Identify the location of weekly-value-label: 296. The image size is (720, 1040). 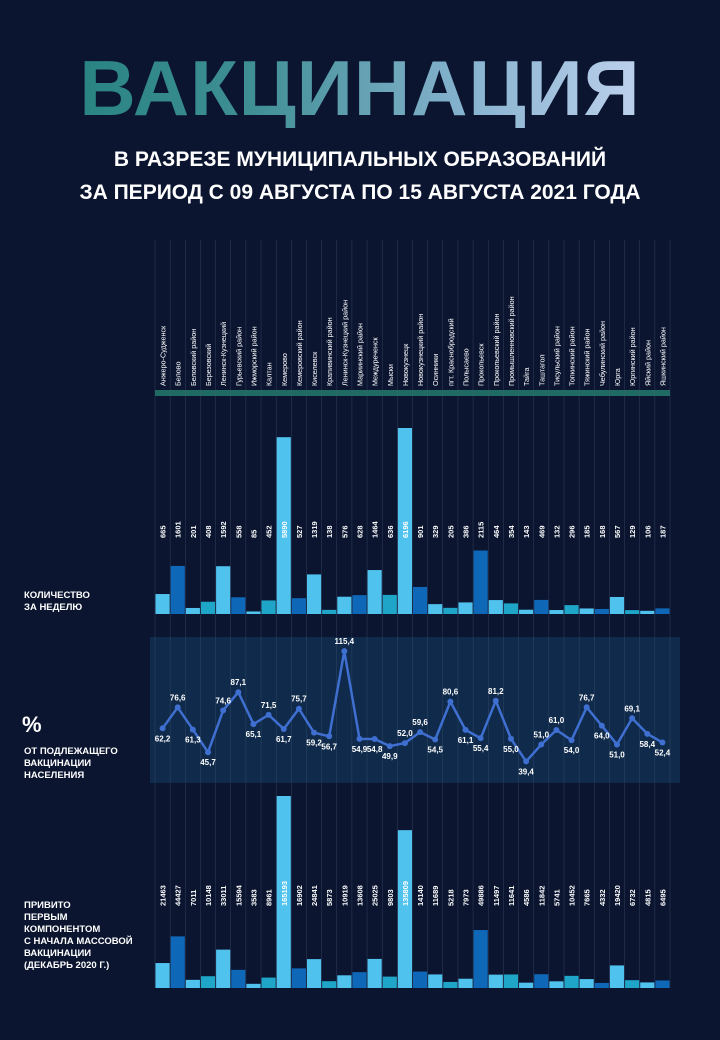
(572, 531).